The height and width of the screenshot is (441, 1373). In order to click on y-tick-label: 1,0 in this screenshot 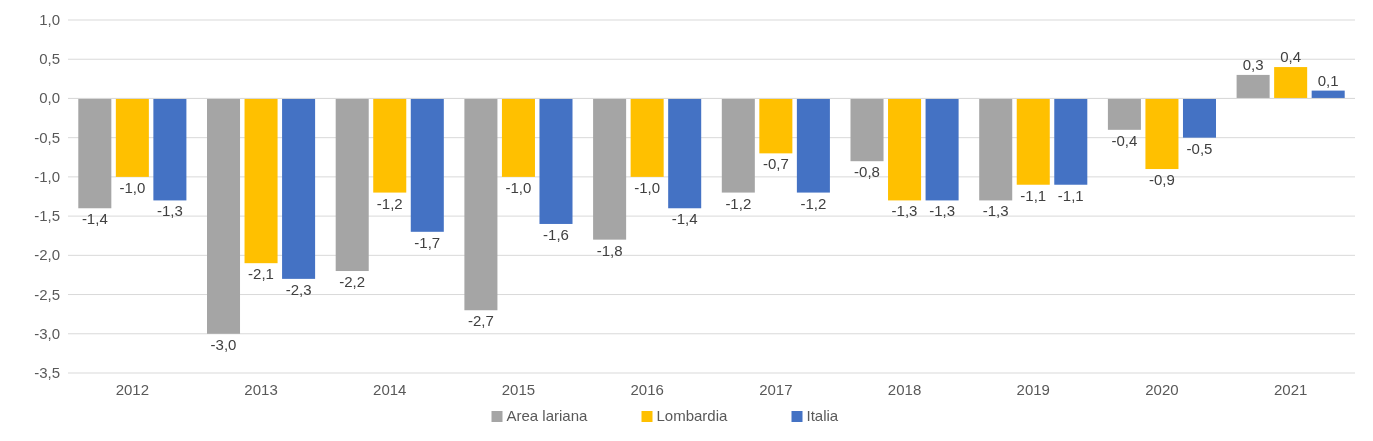, I will do `click(49, 19)`.